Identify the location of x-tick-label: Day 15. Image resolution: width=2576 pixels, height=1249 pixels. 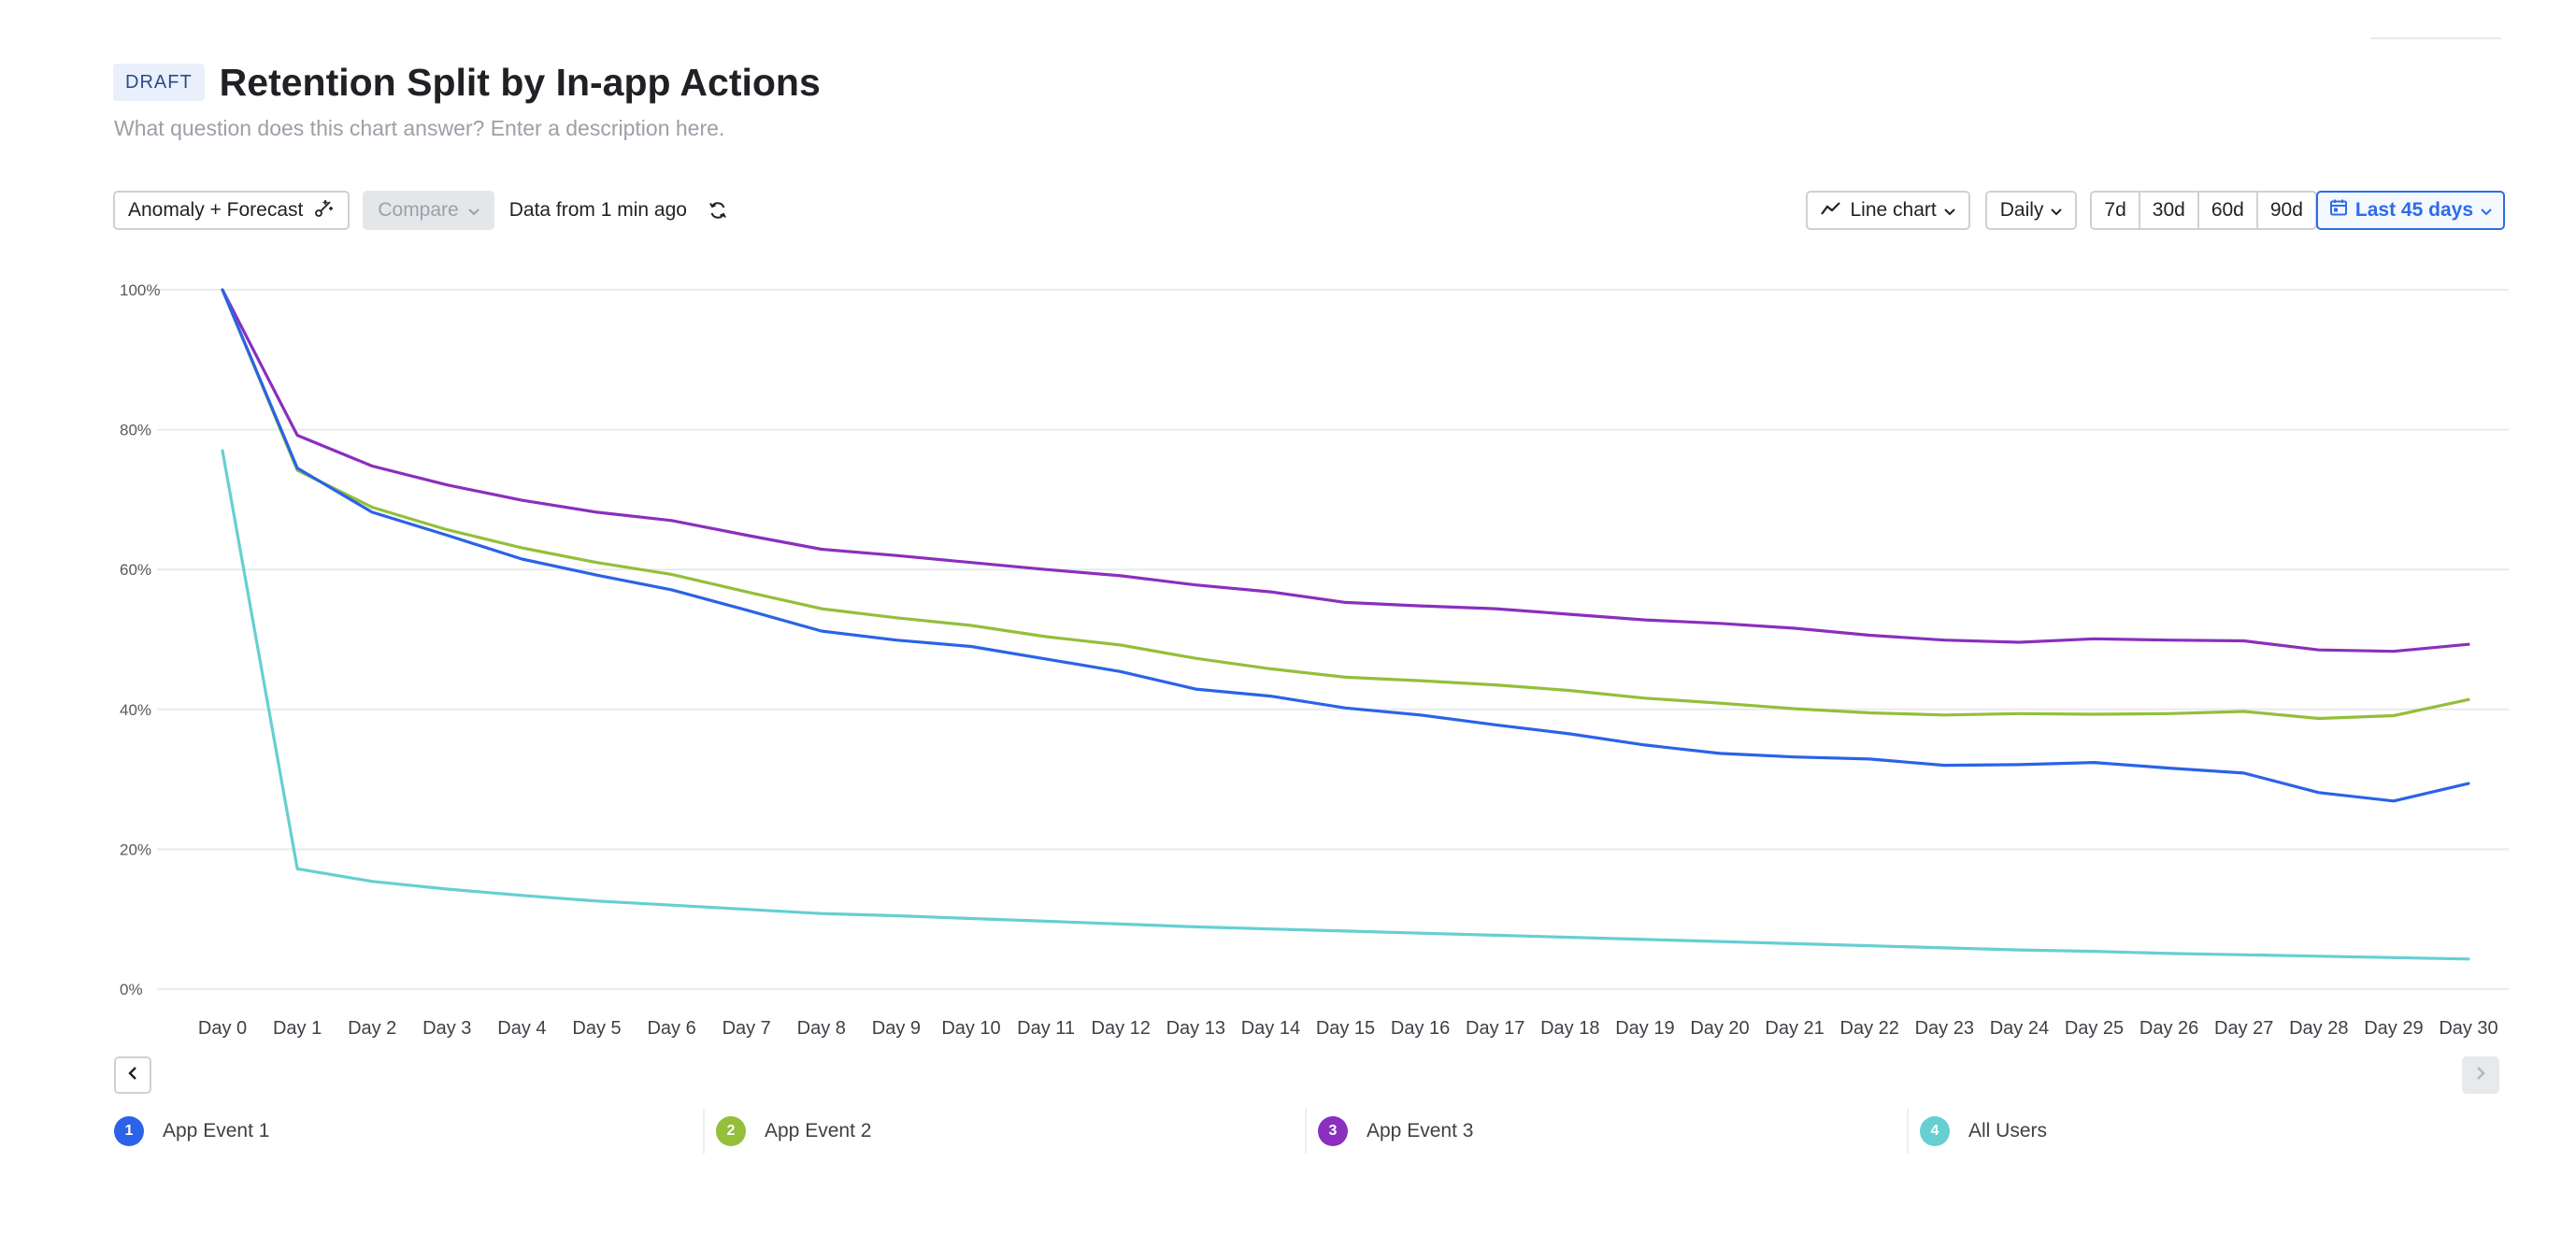
(1345, 1028).